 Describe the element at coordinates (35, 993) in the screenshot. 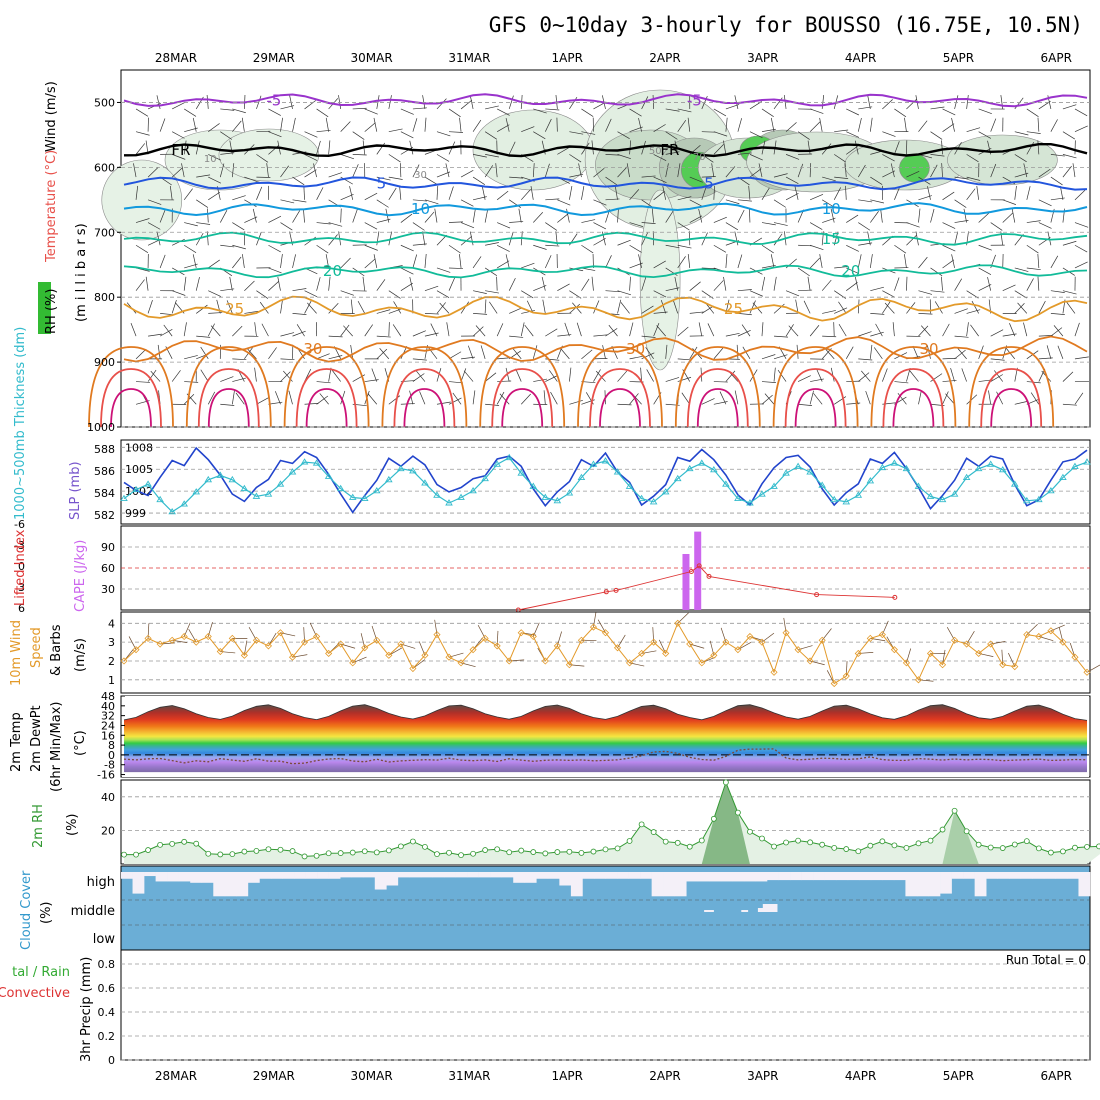

I see `precip-conv-label: Convective` at that location.